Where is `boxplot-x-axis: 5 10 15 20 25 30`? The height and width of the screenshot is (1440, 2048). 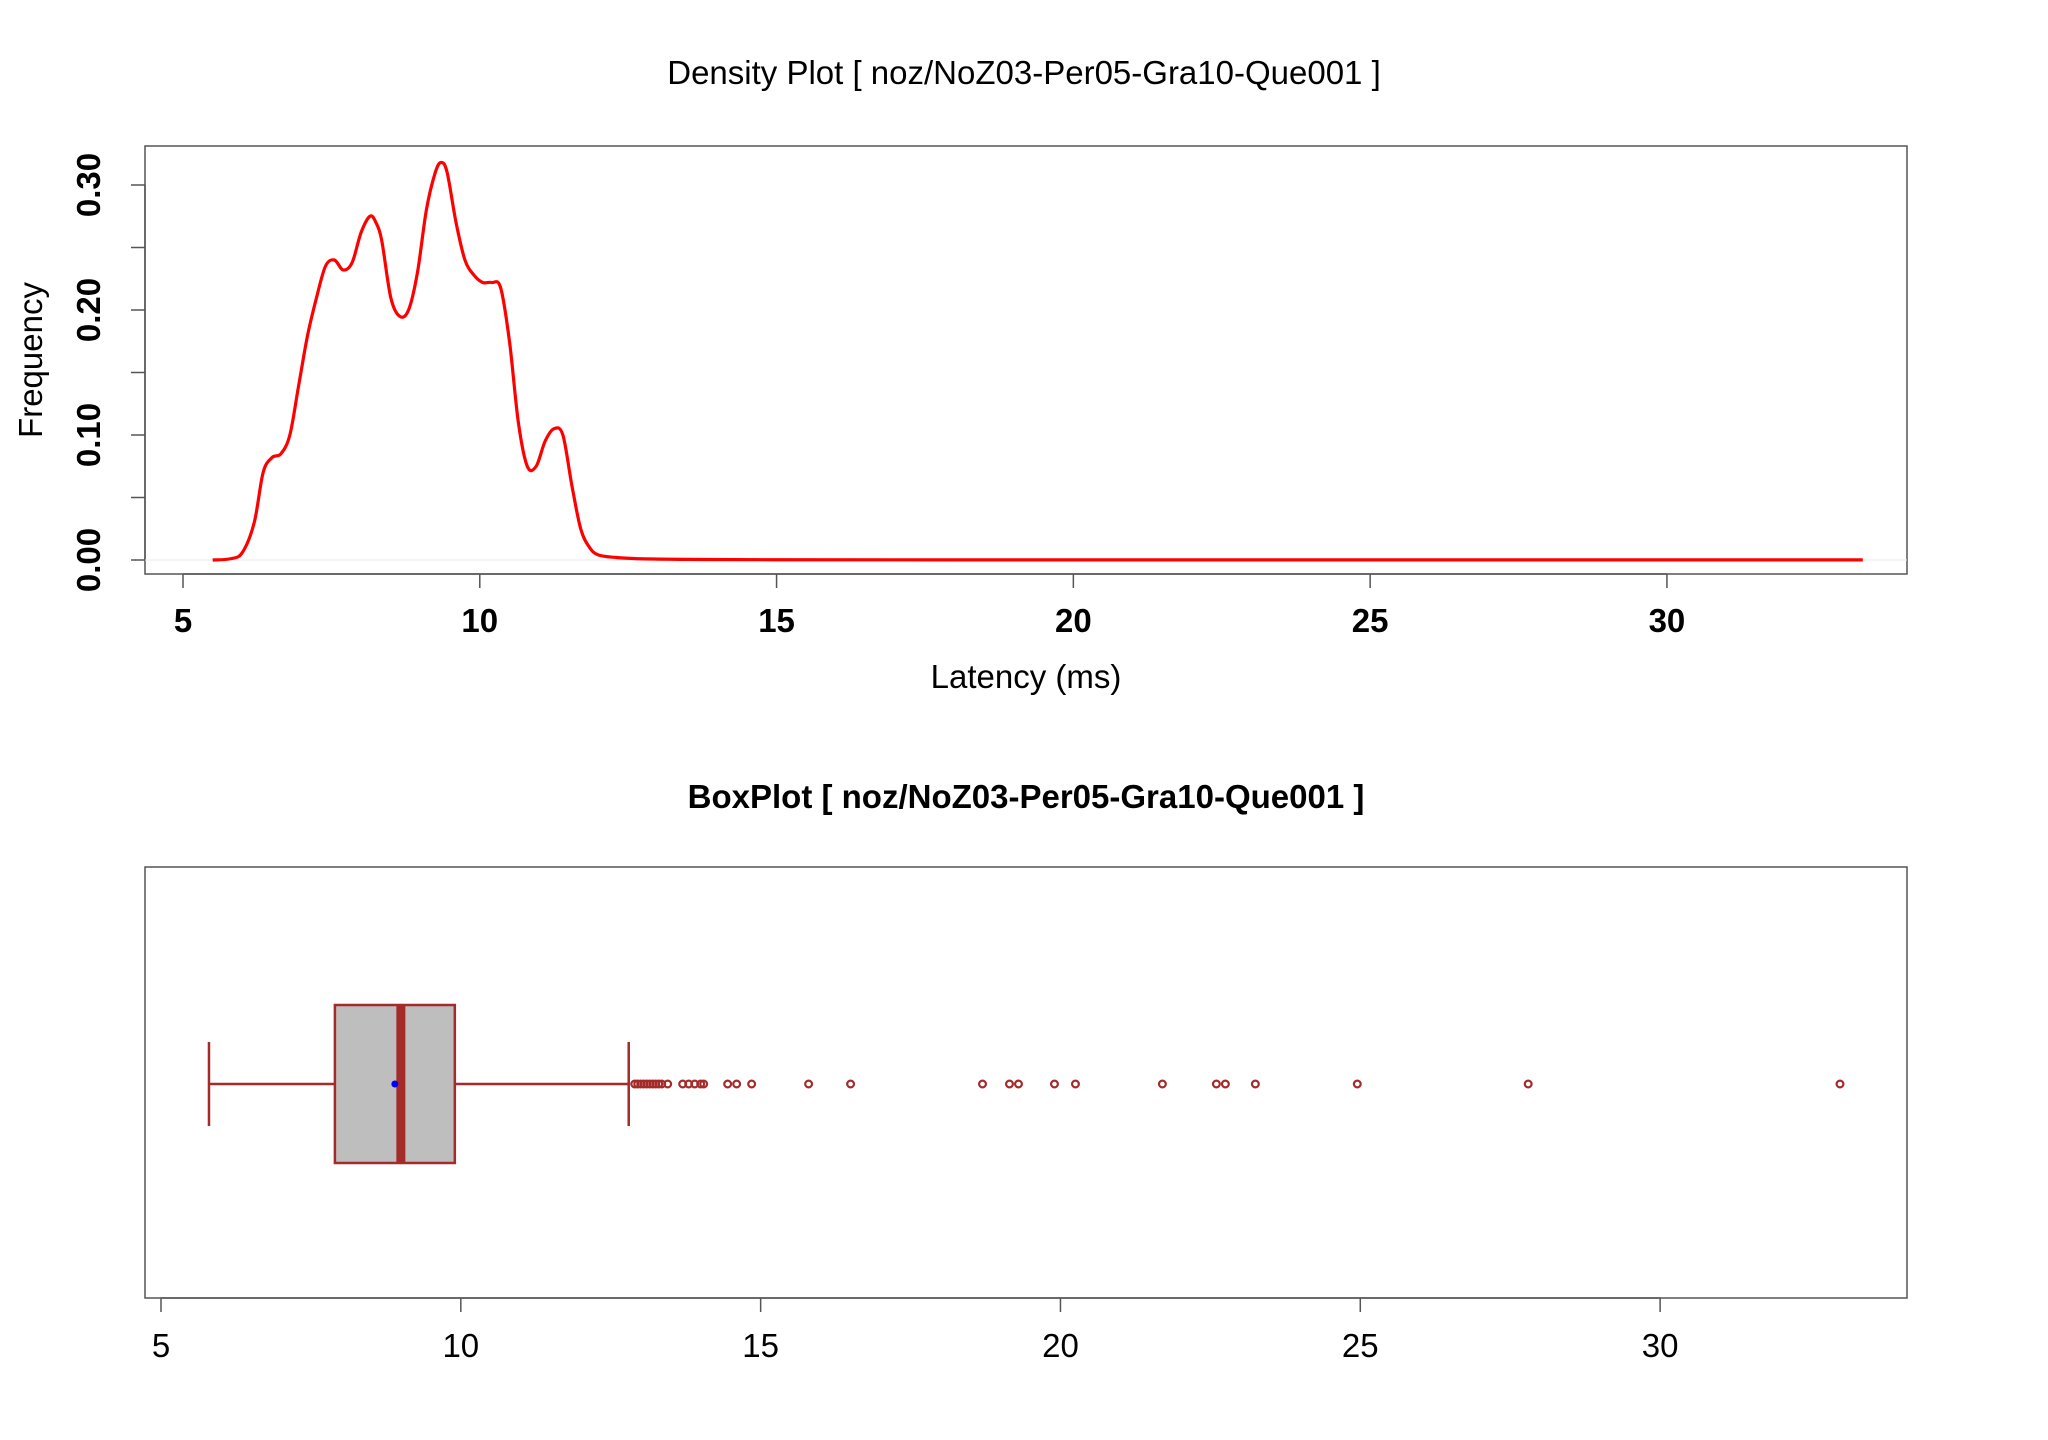
boxplot-x-axis: 5 10 15 20 25 30 is located at coordinates (915, 1330).